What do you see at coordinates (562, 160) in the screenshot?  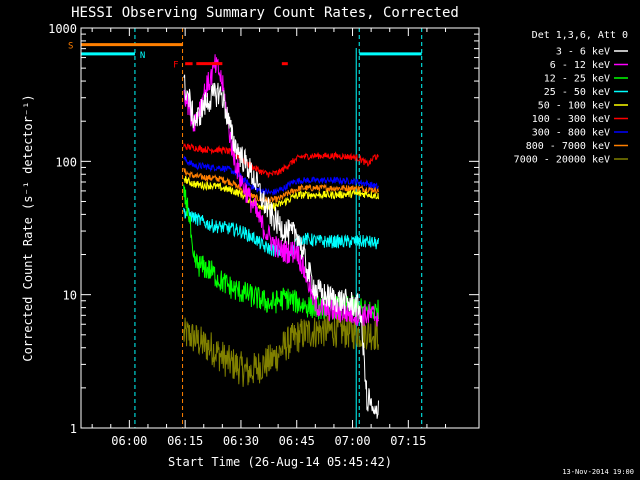 I see `legend-label-8: 7000 - 20000 keV` at bounding box center [562, 160].